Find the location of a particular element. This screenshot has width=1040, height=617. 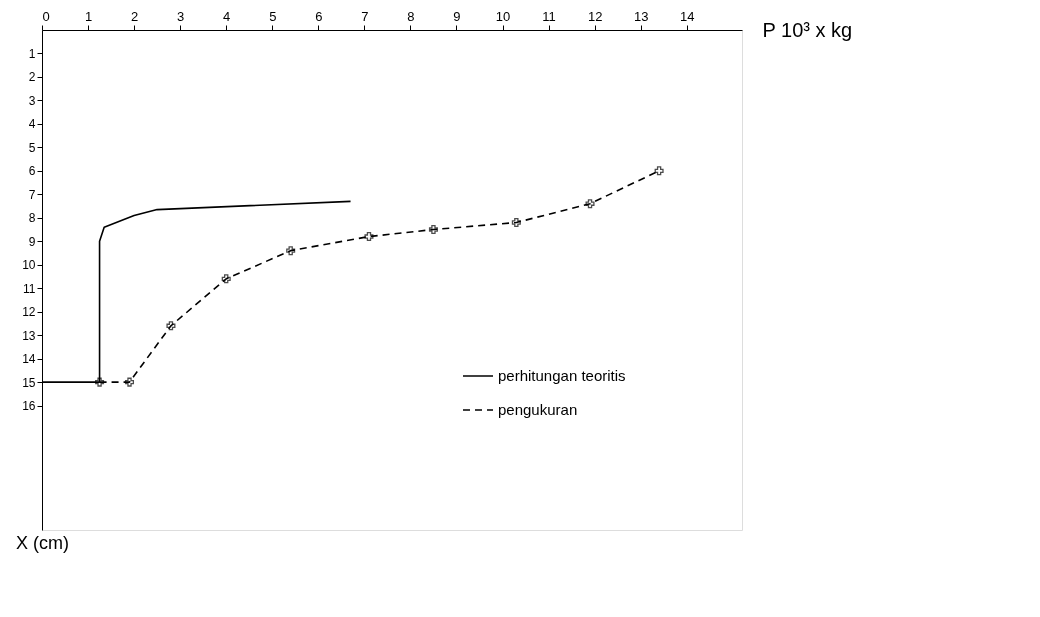

y-tick-label: 15 is located at coordinates (29, 382).